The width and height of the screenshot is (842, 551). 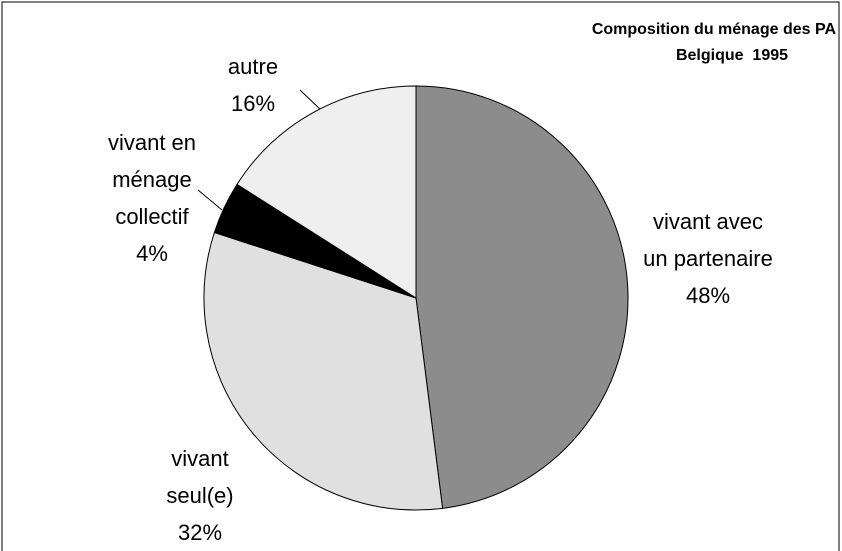 I want to click on value-label: 4%, so click(x=152, y=253).